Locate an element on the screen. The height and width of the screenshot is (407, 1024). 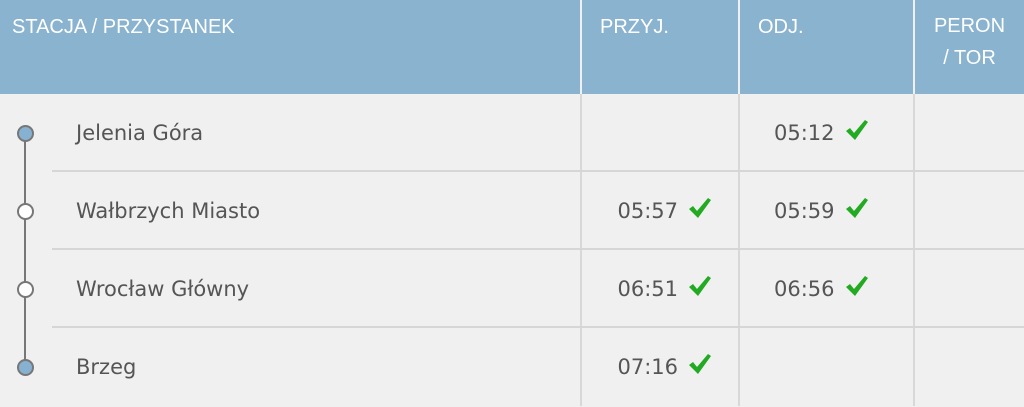
header-departure-label: ODJ. is located at coordinates (781, 27).